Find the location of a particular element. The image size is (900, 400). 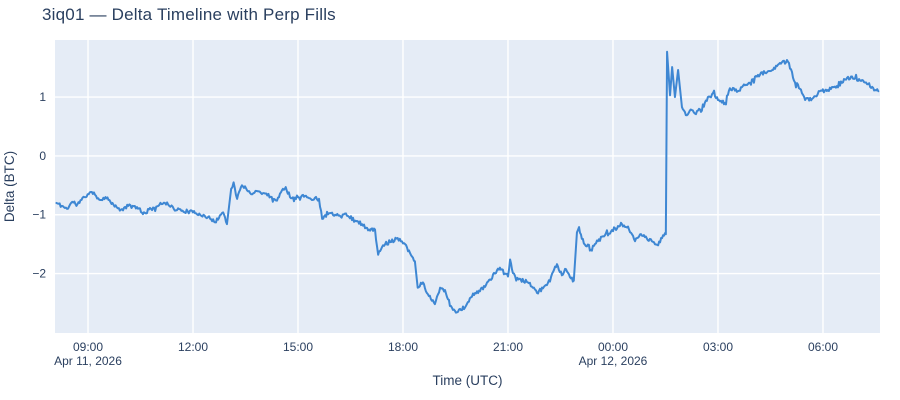

x-tick-date-label: Apr 11, 2026 is located at coordinates (88, 361).